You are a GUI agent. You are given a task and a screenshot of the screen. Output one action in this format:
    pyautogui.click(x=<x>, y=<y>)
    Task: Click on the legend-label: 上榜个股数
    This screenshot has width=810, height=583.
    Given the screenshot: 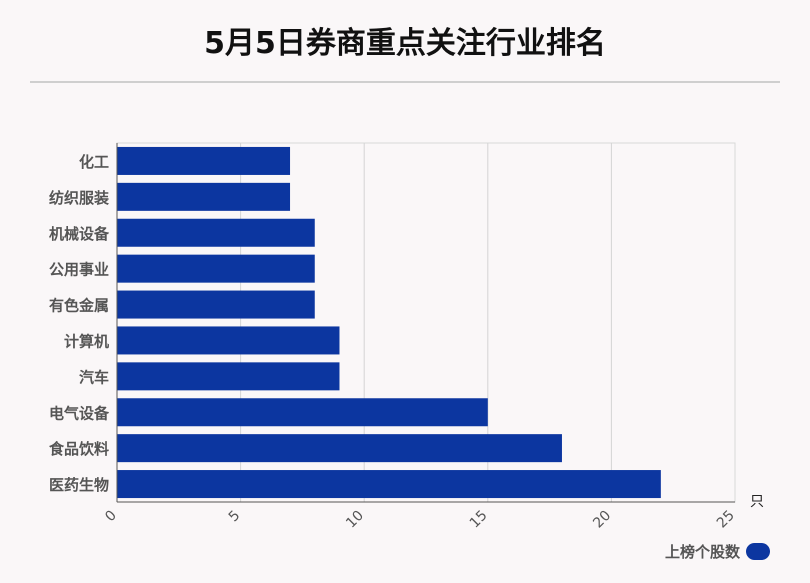 What is the action you would take?
    pyautogui.click(x=702, y=552)
    